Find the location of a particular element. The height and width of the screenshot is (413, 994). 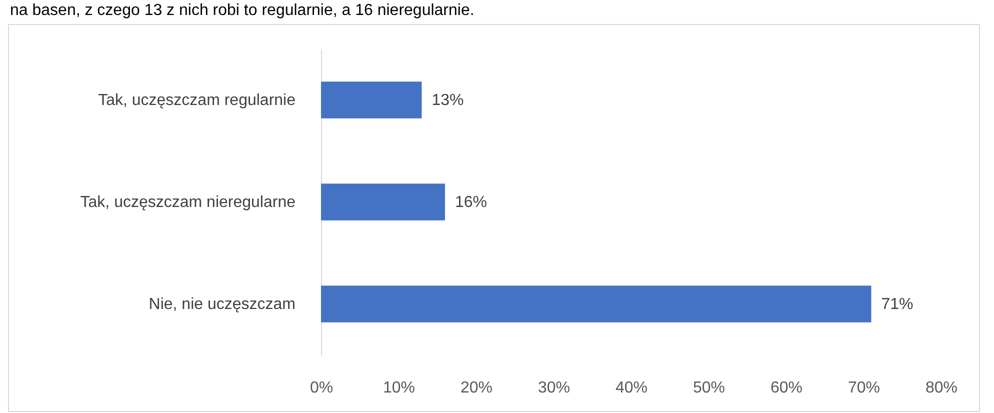

x-tick-label: 40% is located at coordinates (631, 388).